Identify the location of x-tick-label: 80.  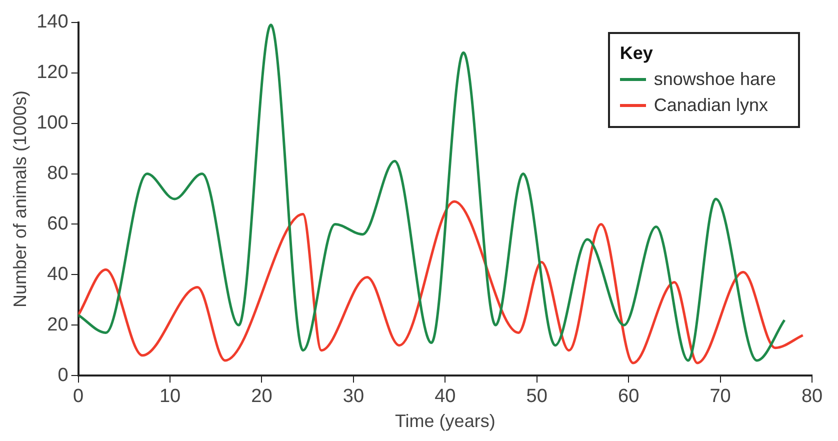
(812, 397).